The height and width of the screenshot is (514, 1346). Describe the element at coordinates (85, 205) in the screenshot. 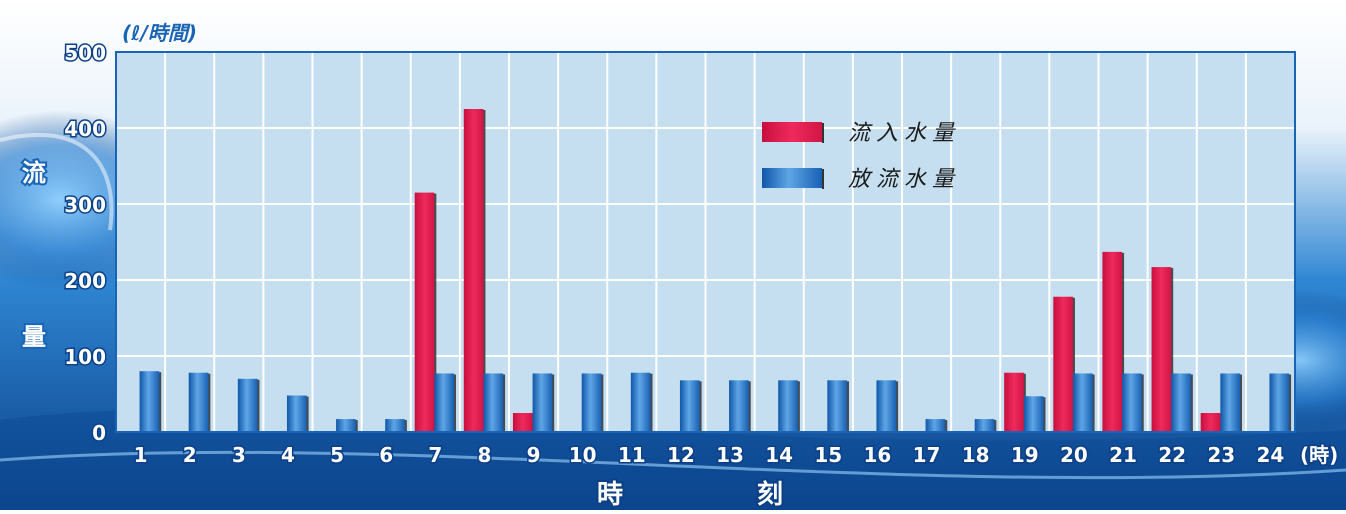

I see `y-tick-label: 300` at that location.